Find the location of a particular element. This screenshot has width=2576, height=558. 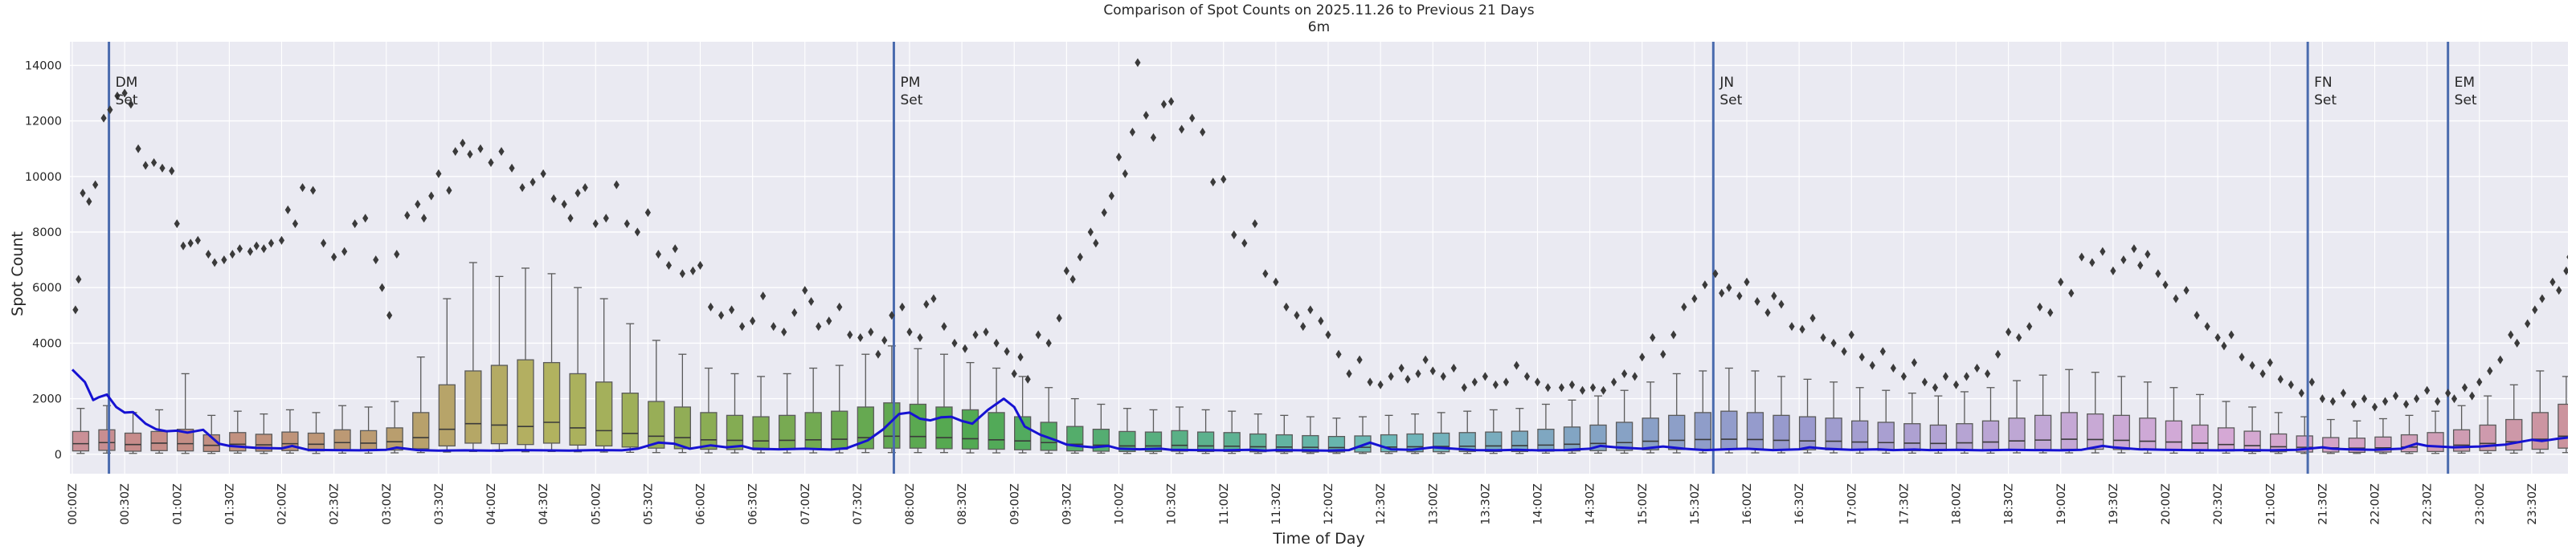

x-tick-label: 16:30Z is located at coordinates (1800, 504).